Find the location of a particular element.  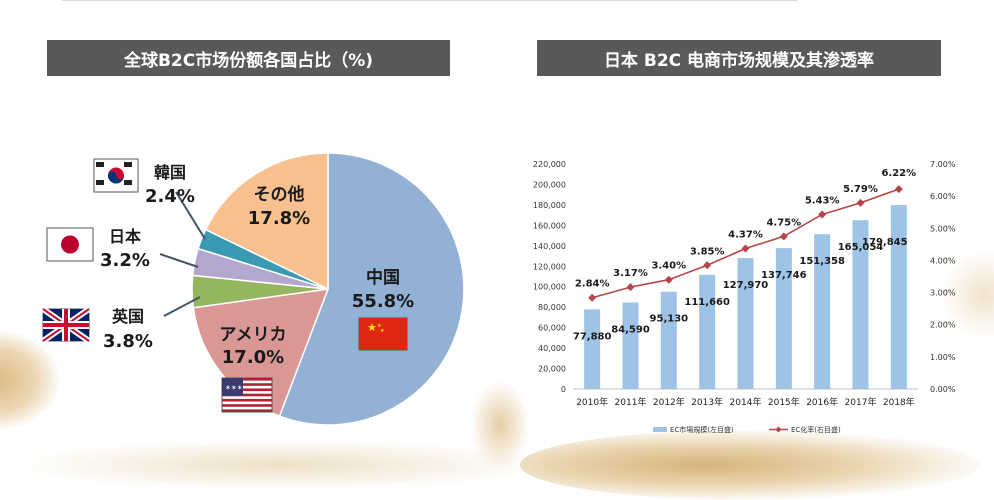

usa-flag-icon: ✶✶✶ is located at coordinates (247, 395).